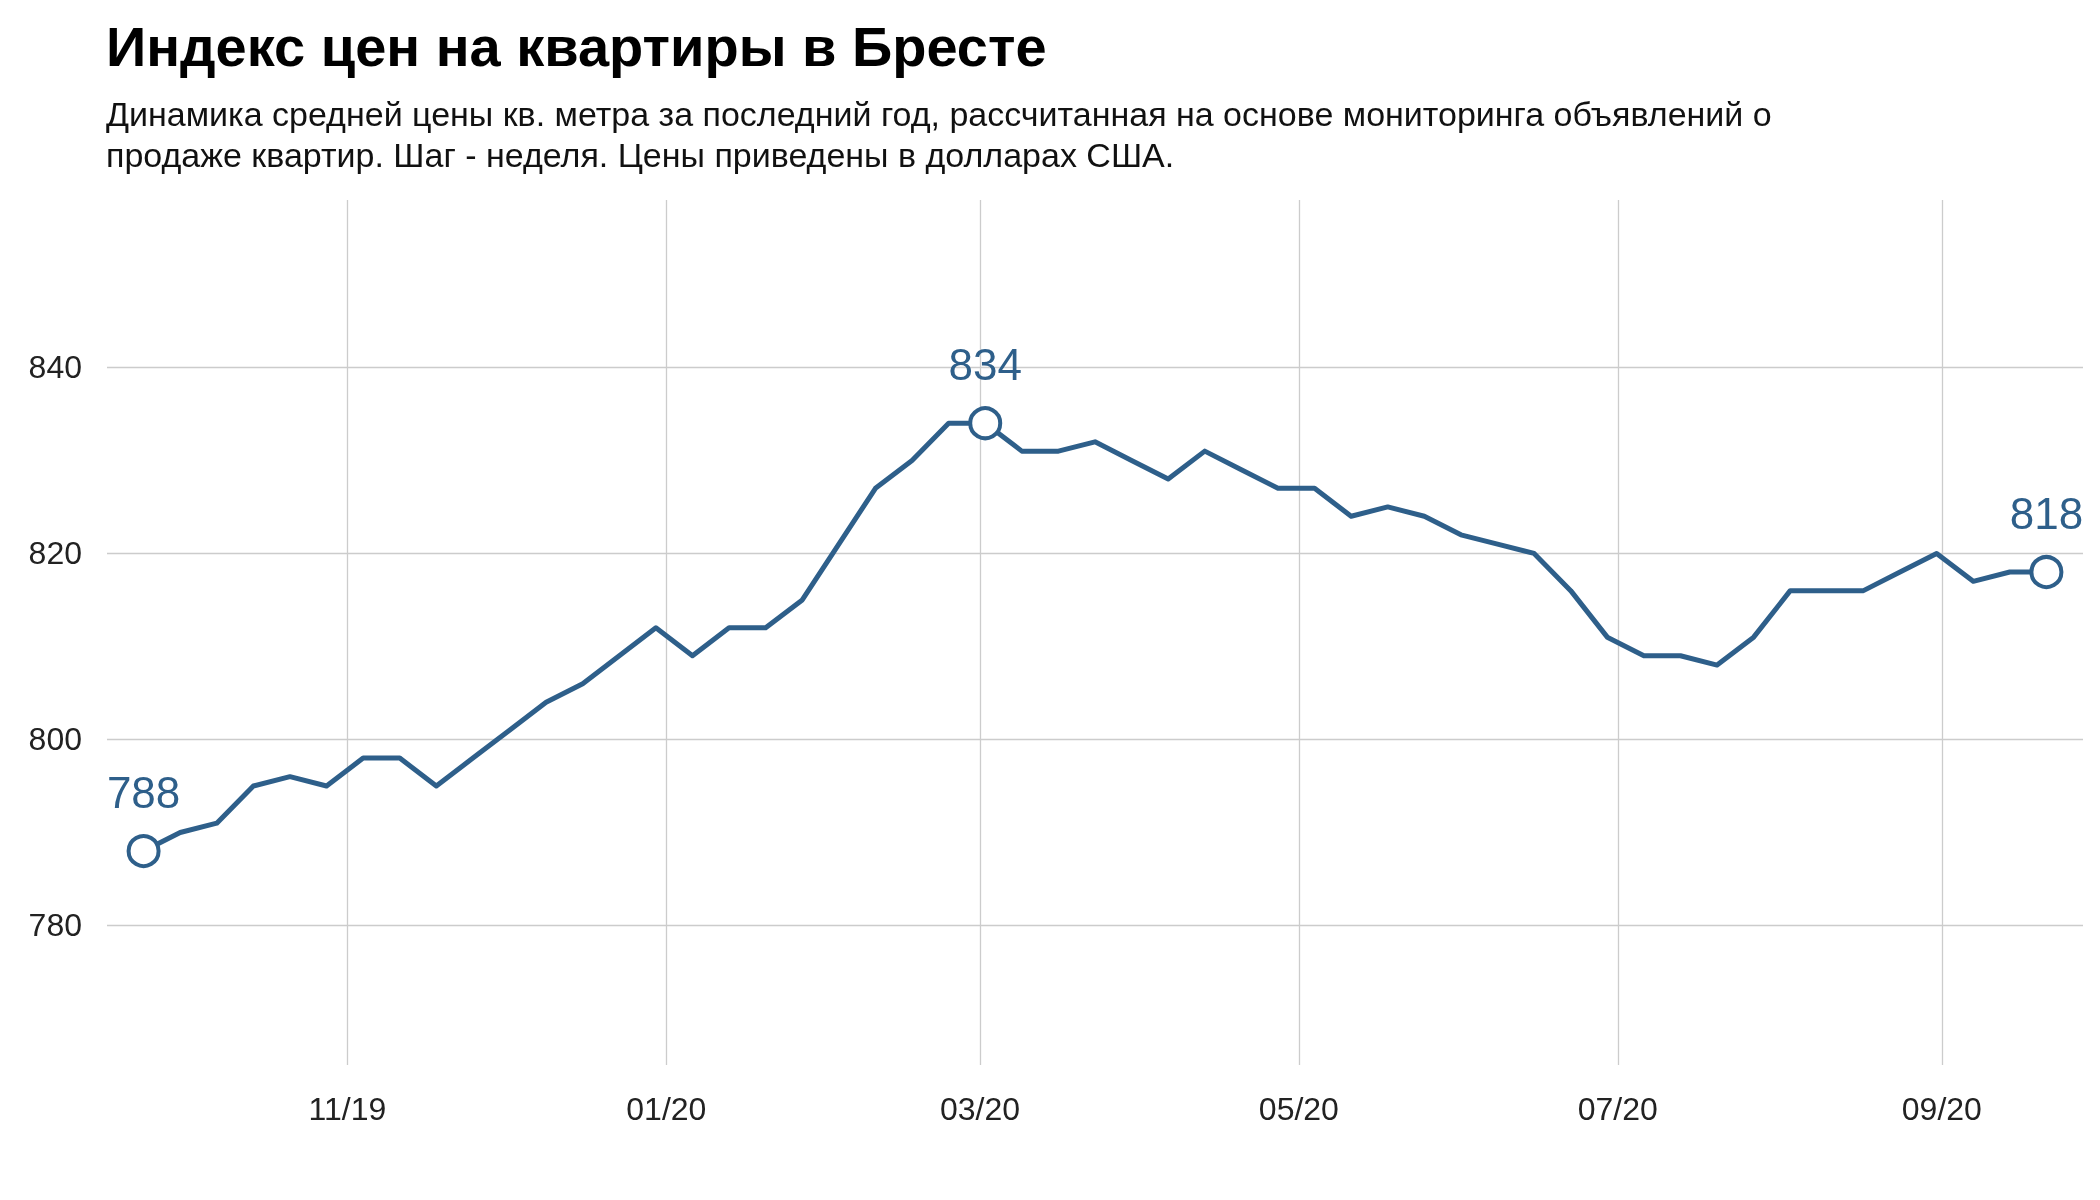  What do you see at coordinates (55, 925) in the screenshot?
I see `y-tick-label: 780` at bounding box center [55, 925].